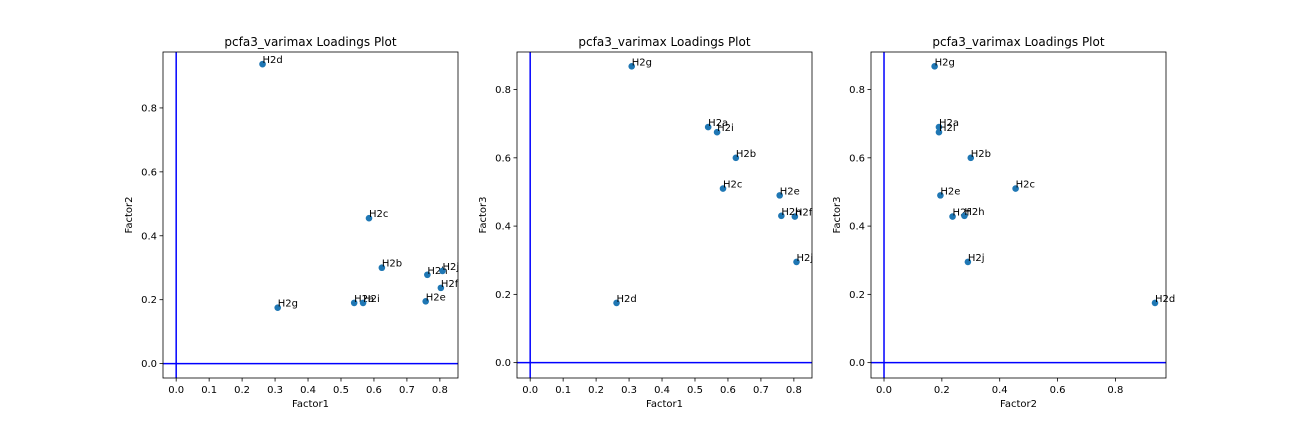  I want to click on x-tick-label: 0.1, so click(563, 390).